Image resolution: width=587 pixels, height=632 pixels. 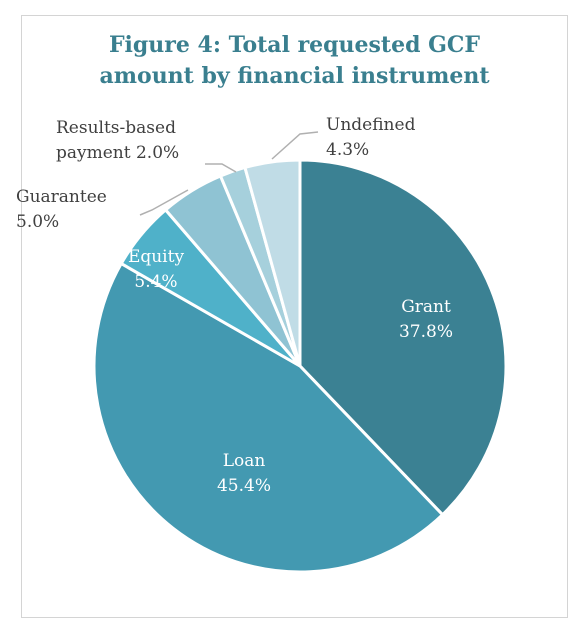 I want to click on leader-line-undefined, so click(x=295, y=145).